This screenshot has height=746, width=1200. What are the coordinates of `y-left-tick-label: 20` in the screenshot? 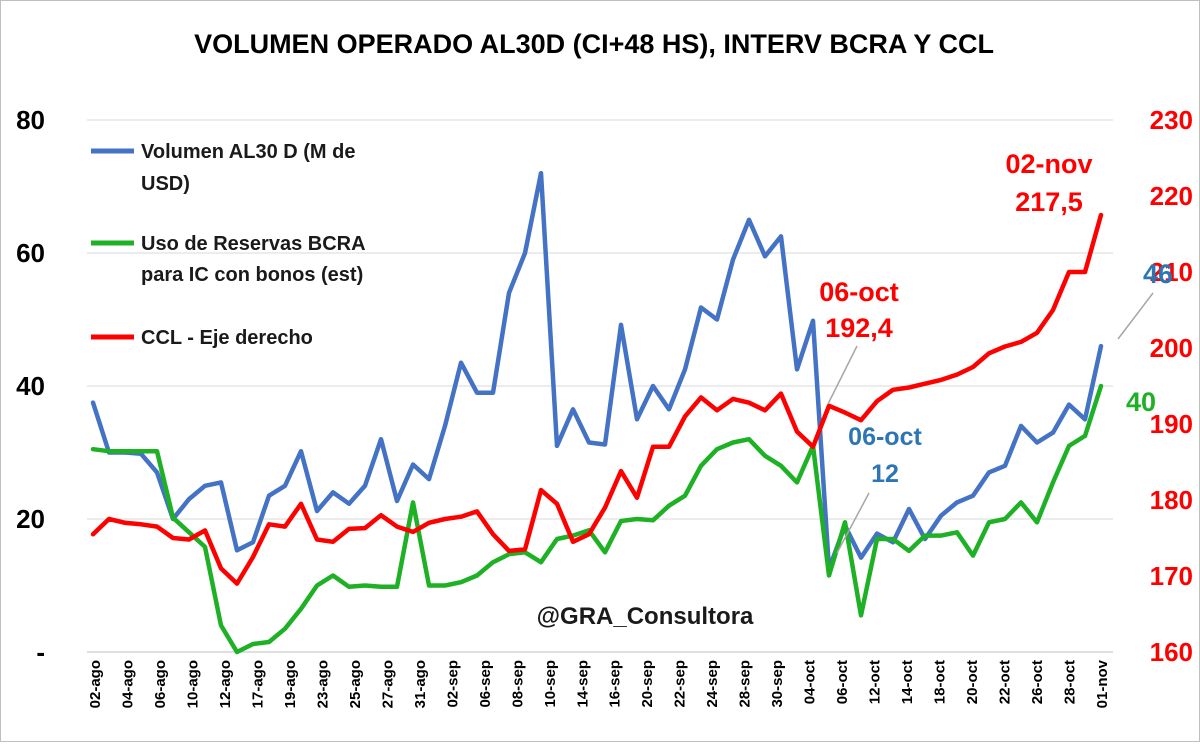 It's located at (30, 519).